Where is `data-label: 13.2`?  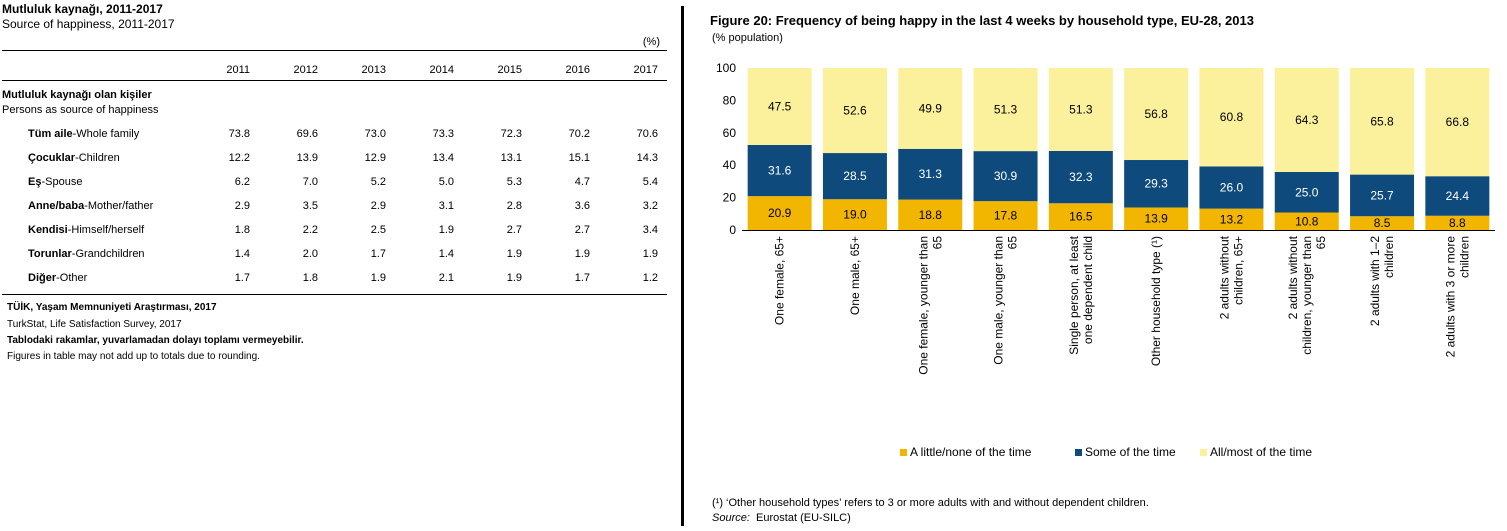 data-label: 13.2 is located at coordinates (1232, 219).